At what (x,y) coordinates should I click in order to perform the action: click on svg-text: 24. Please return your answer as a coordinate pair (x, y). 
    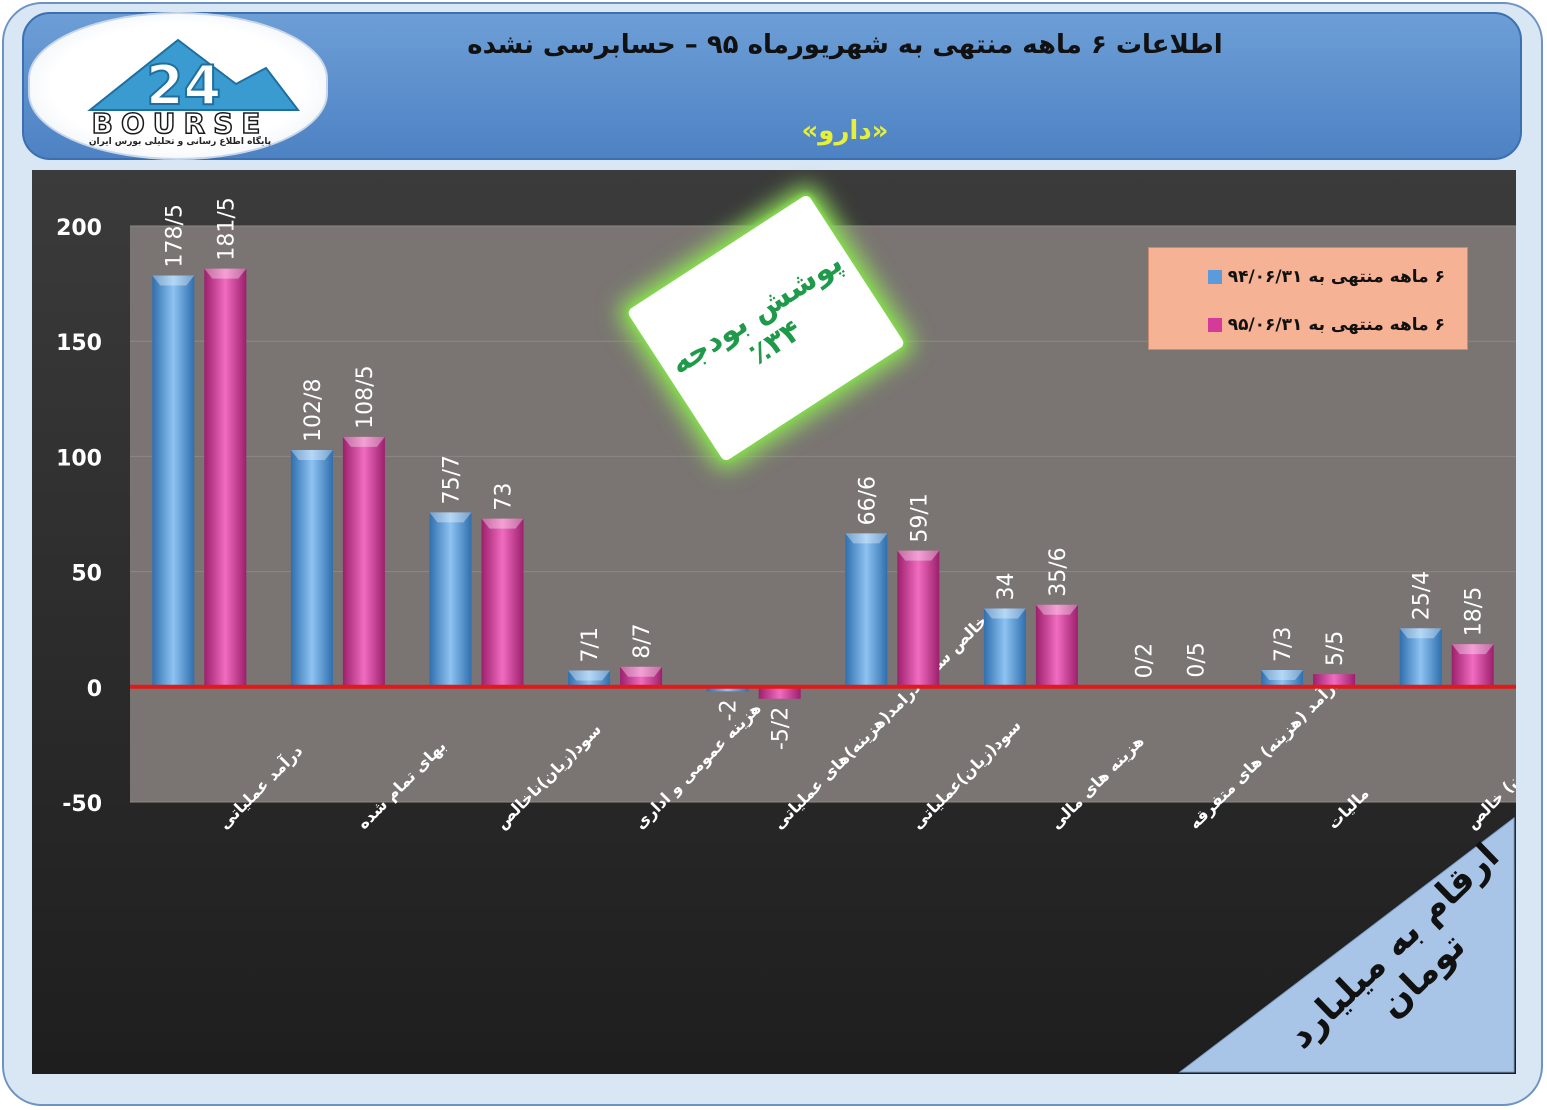
    Looking at the image, I should click on (183, 85).